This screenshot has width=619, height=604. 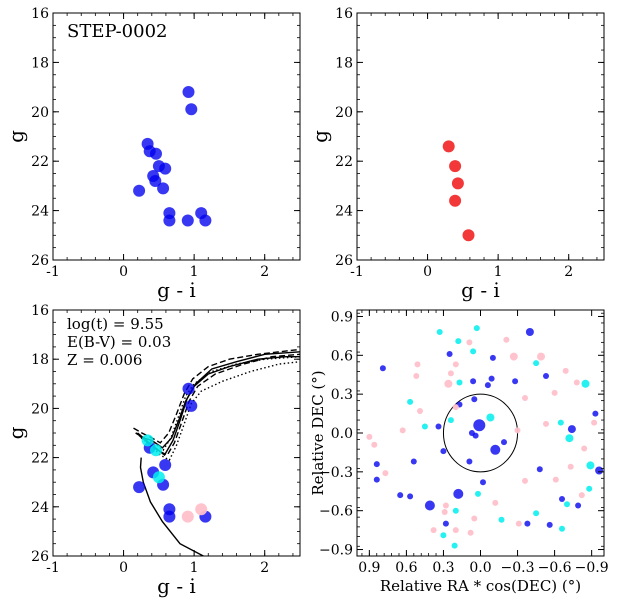 What do you see at coordinates (176, 290) in the screenshot?
I see `x-axis-label: g - i` at bounding box center [176, 290].